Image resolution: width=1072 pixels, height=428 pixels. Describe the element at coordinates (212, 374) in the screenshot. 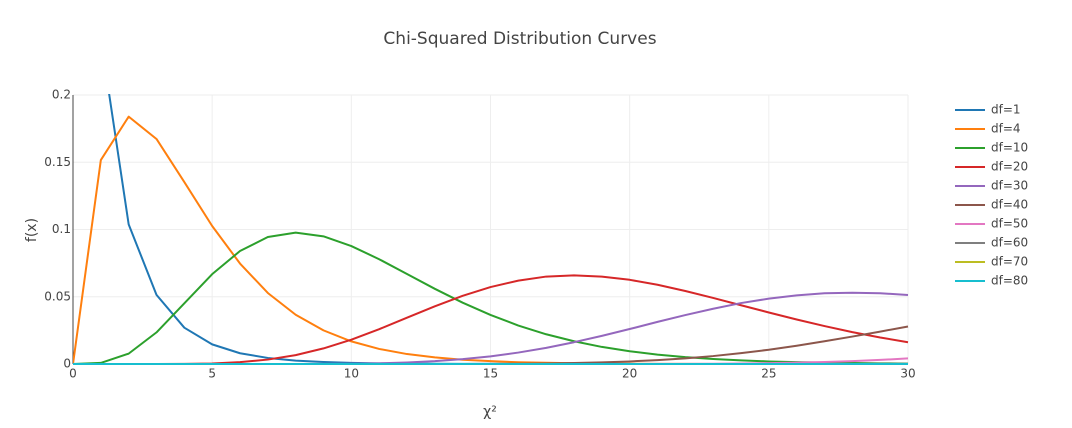

I see `x-tick-label: 5` at that location.